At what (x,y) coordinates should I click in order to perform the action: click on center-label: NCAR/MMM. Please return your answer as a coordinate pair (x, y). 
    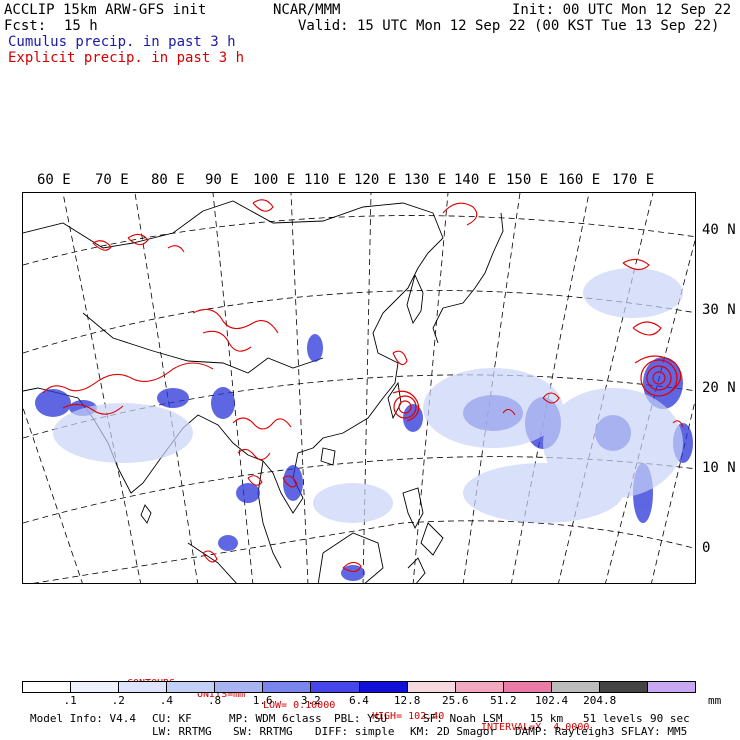
    Looking at the image, I should click on (307, 10).